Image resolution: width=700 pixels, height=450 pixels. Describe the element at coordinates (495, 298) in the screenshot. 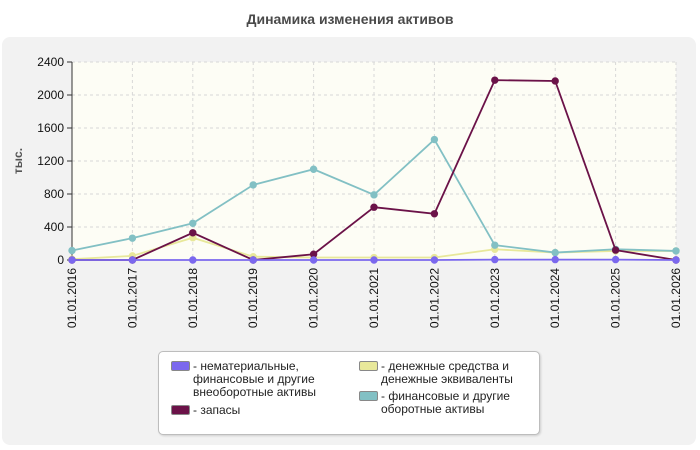

I see `x-tick-label: 01.01.2023` at that location.